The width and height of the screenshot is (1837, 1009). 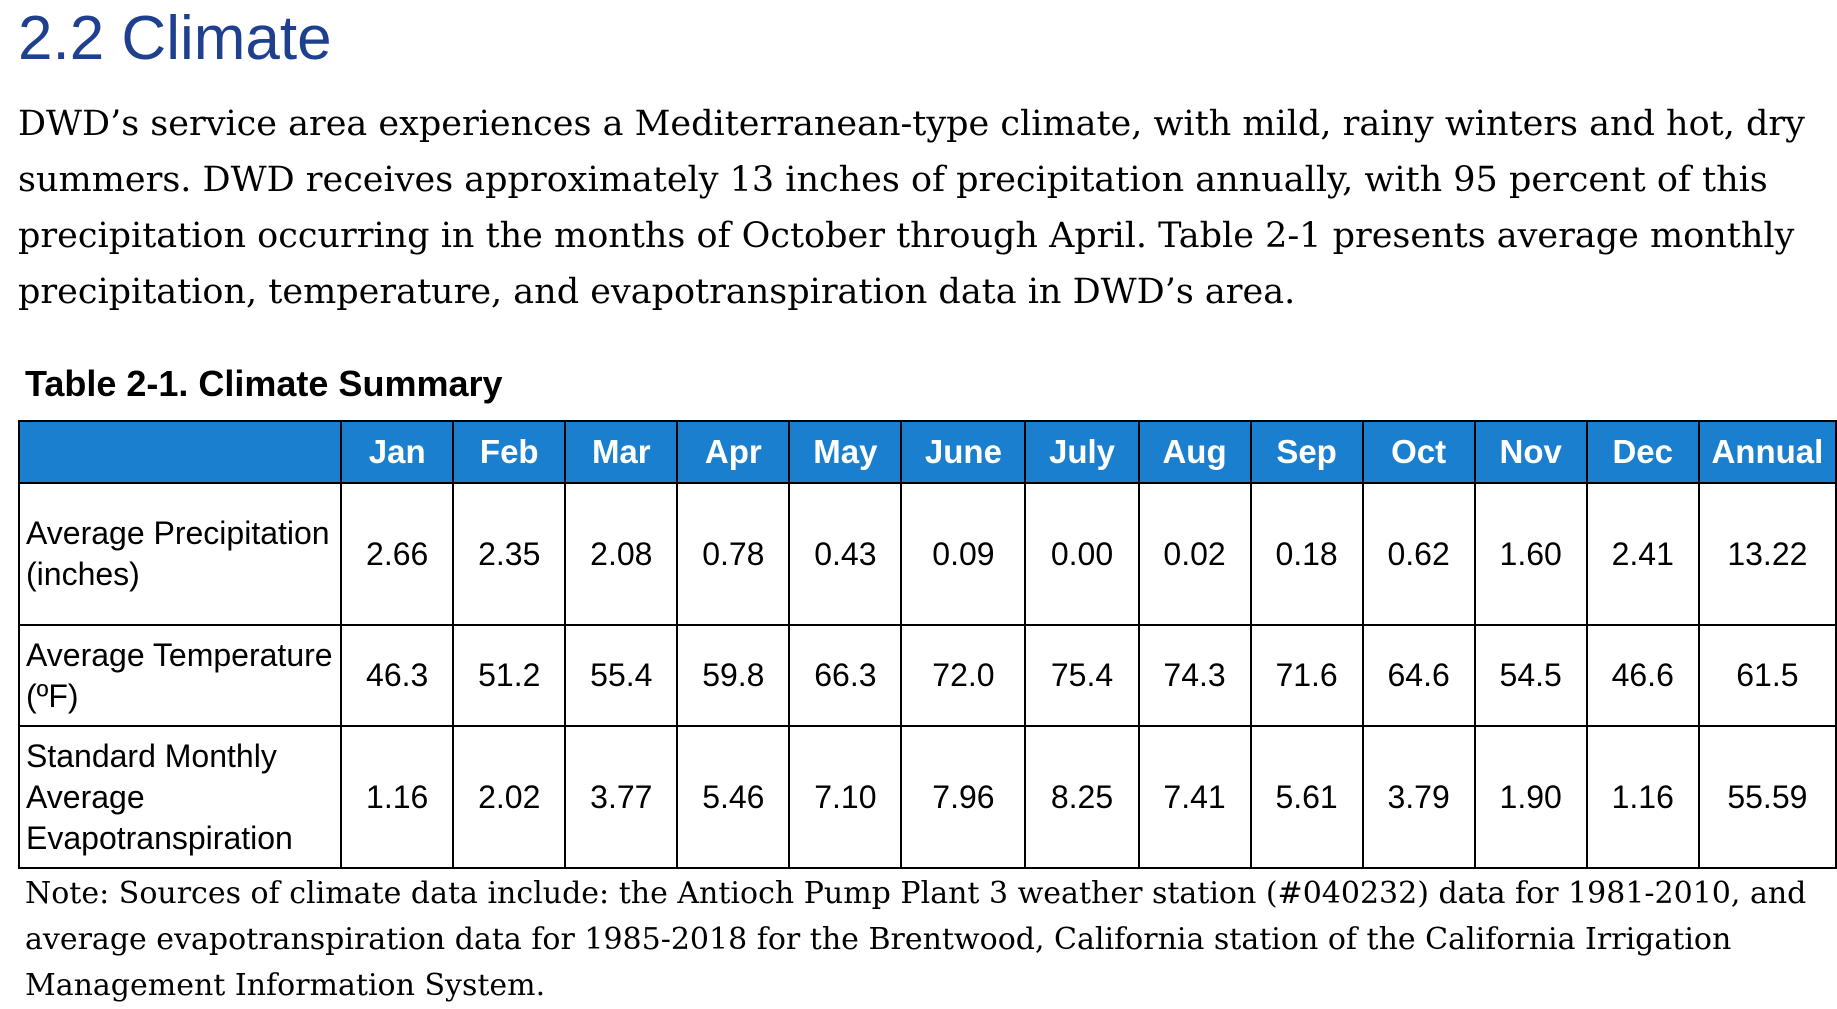 I want to click on table-cell: 8.25, so click(x=1082, y=797).